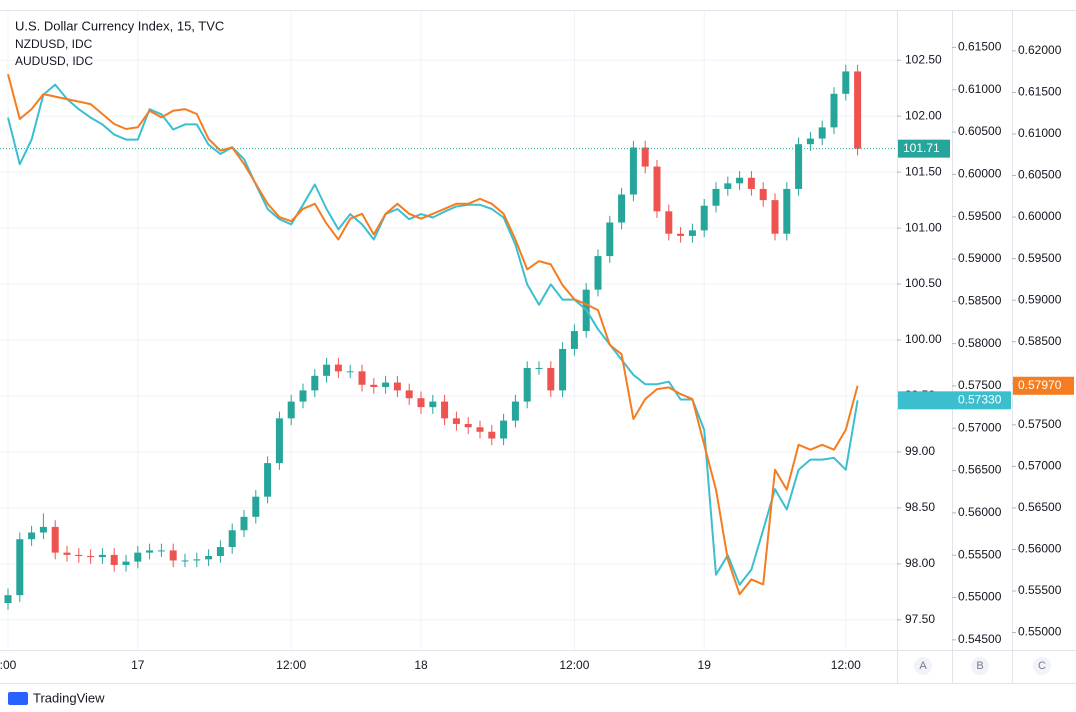 This screenshot has height=712, width=1076. What do you see at coordinates (421, 665) in the screenshot?
I see `x-tick-label: 18` at bounding box center [421, 665].